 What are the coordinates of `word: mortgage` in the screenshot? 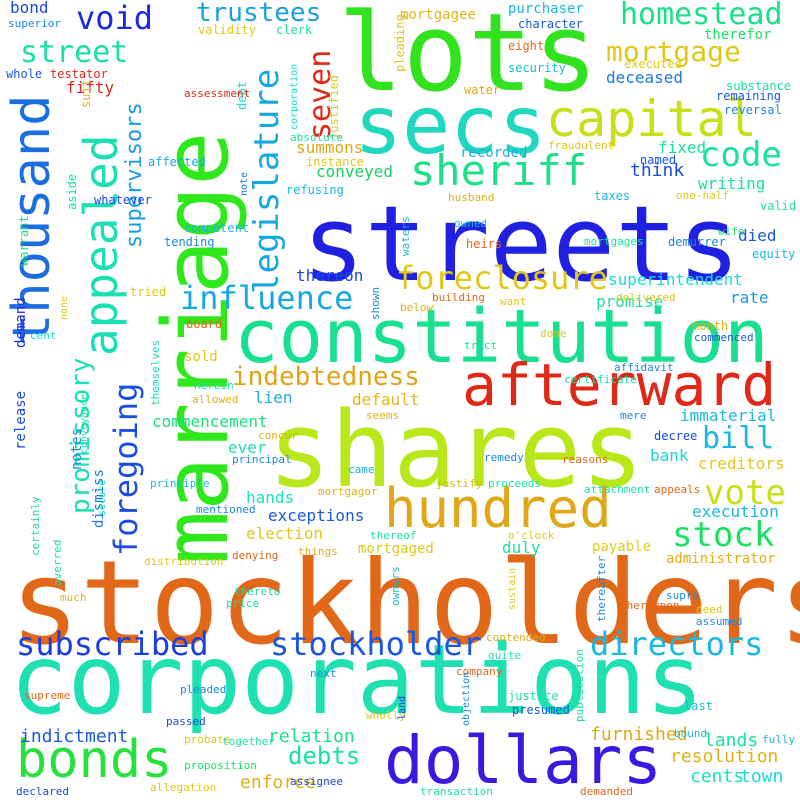 It's located at (673, 51).